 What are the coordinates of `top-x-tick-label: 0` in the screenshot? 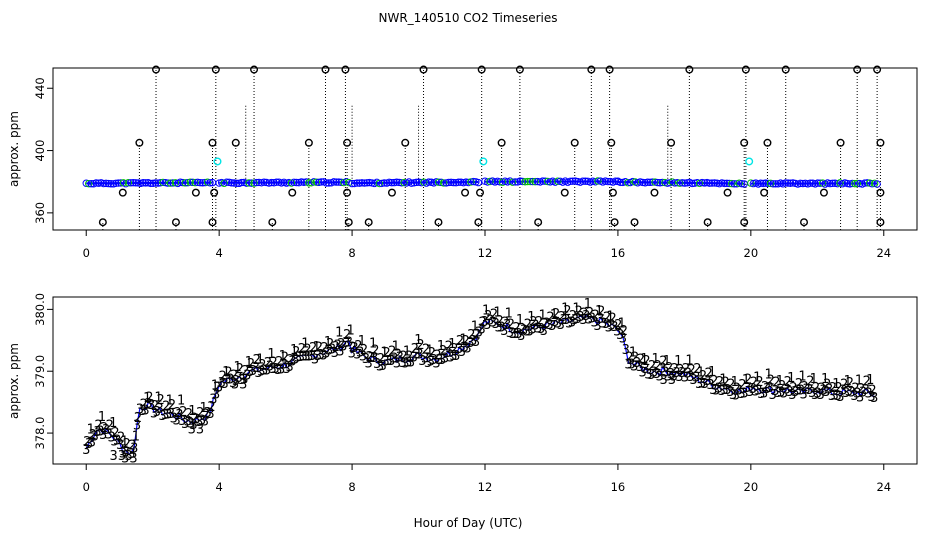 It's located at (86, 253).